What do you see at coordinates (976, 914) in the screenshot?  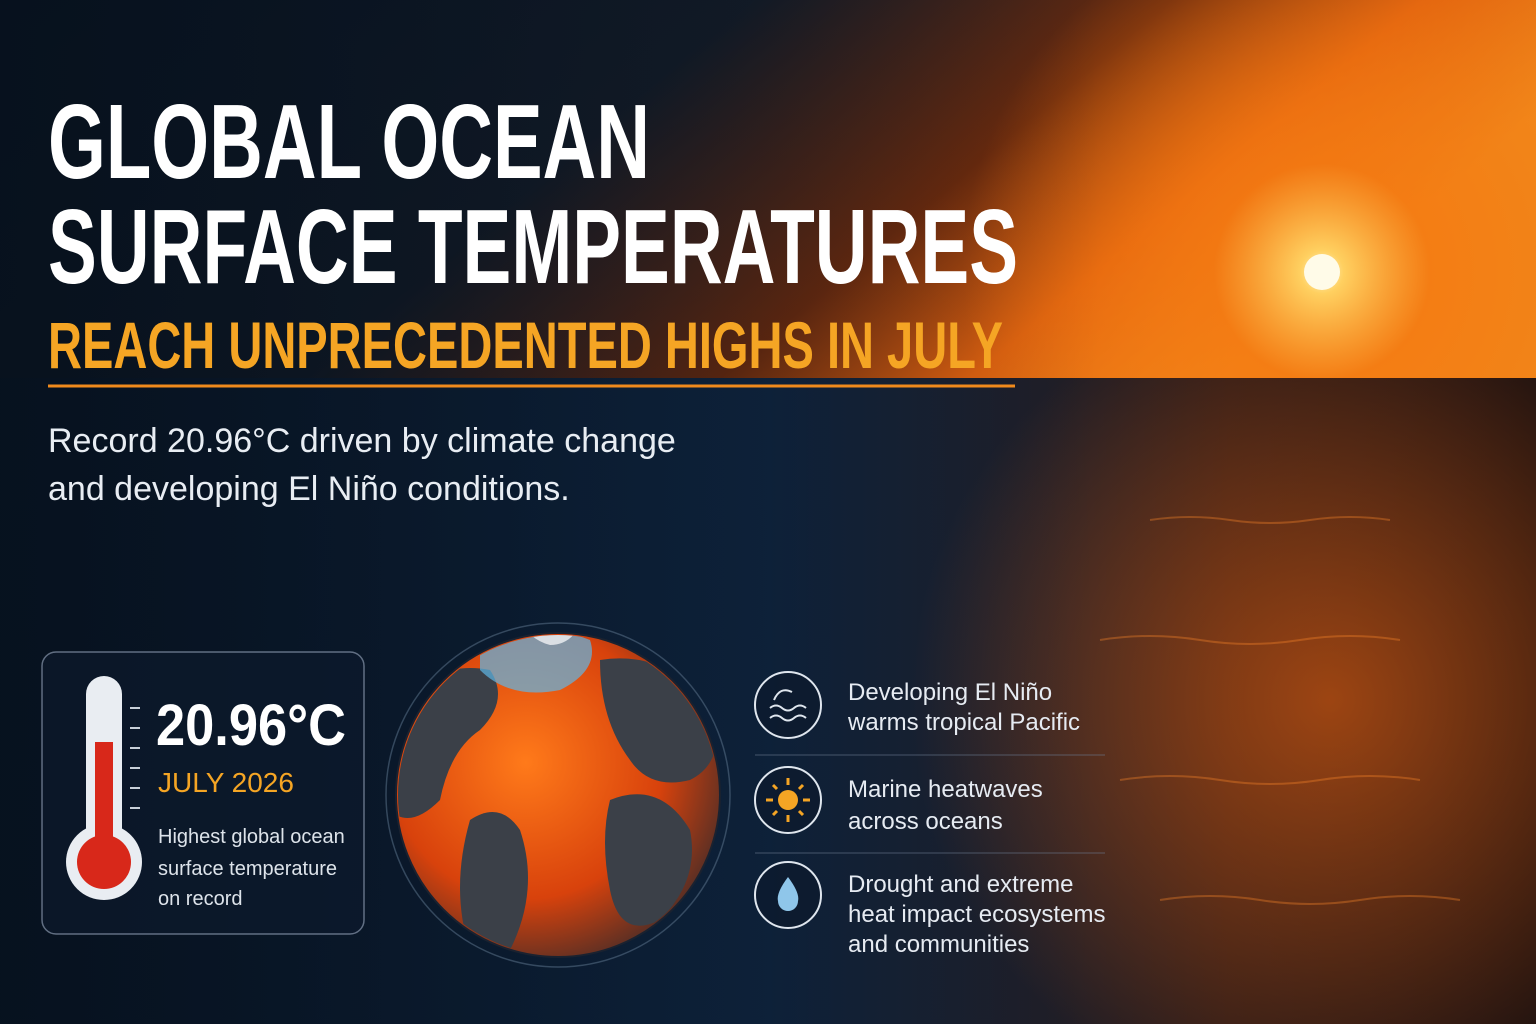 I see `impact-text: heat impact ecosystems` at bounding box center [976, 914].